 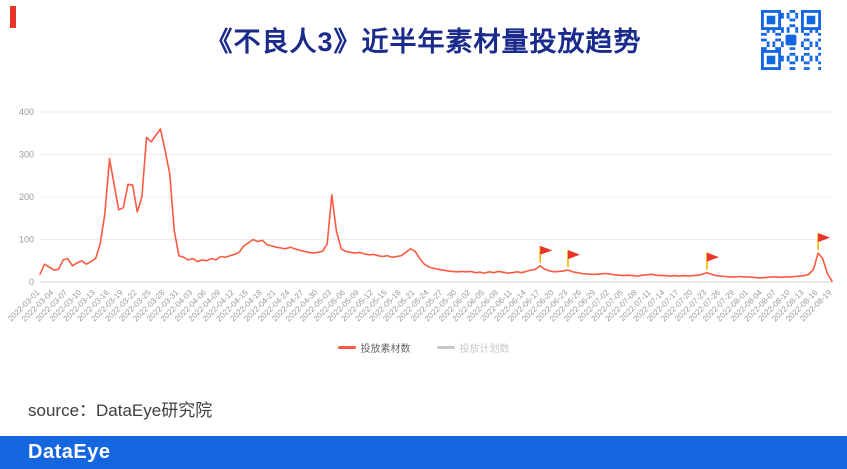 What do you see at coordinates (423, 347) in the screenshot?
I see `chart-legend: 投放素材数 投放计划数` at bounding box center [423, 347].